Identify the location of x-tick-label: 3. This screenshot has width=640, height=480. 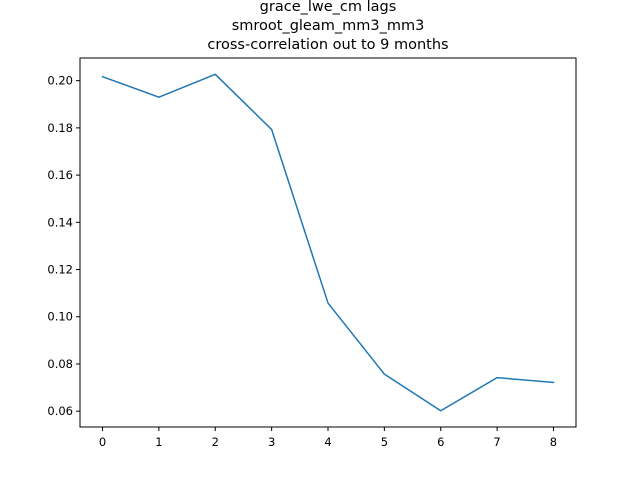
(271, 442).